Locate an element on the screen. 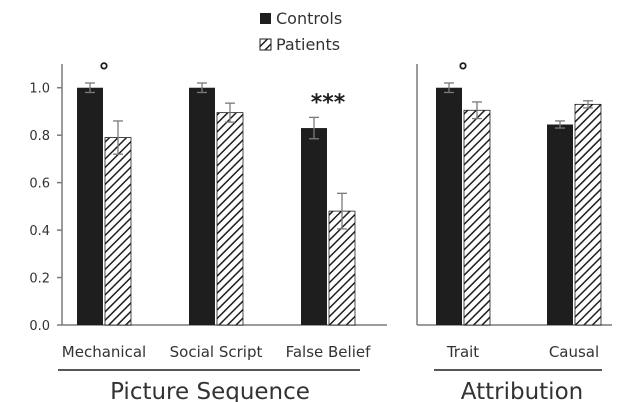 Image resolution: width=619 pixels, height=402 pixels. group-label-picture-sequence: Picture Sequence is located at coordinates (210, 390).